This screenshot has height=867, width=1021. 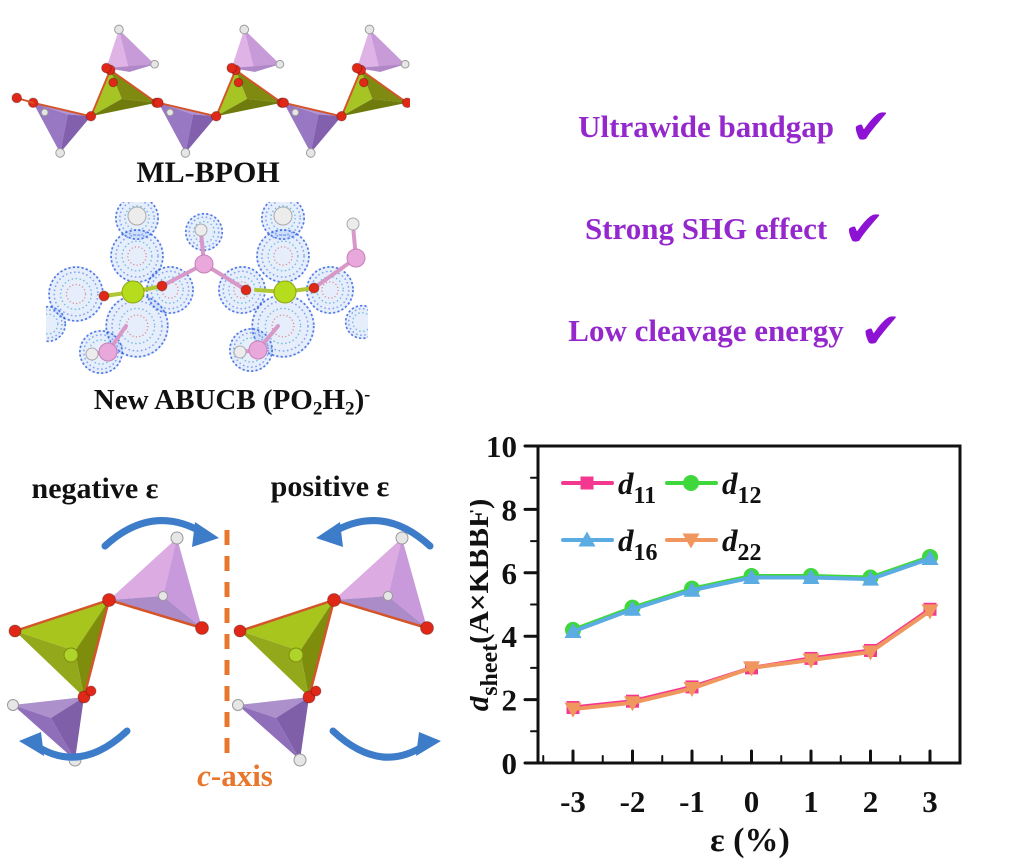 I want to click on feature-row-cleavage: Low cleavage energy ✔, so click(x=735, y=331).